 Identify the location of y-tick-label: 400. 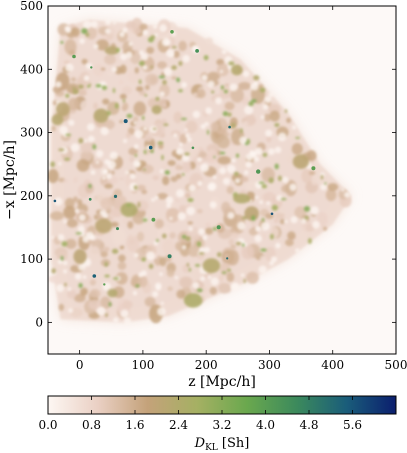
(31, 69).